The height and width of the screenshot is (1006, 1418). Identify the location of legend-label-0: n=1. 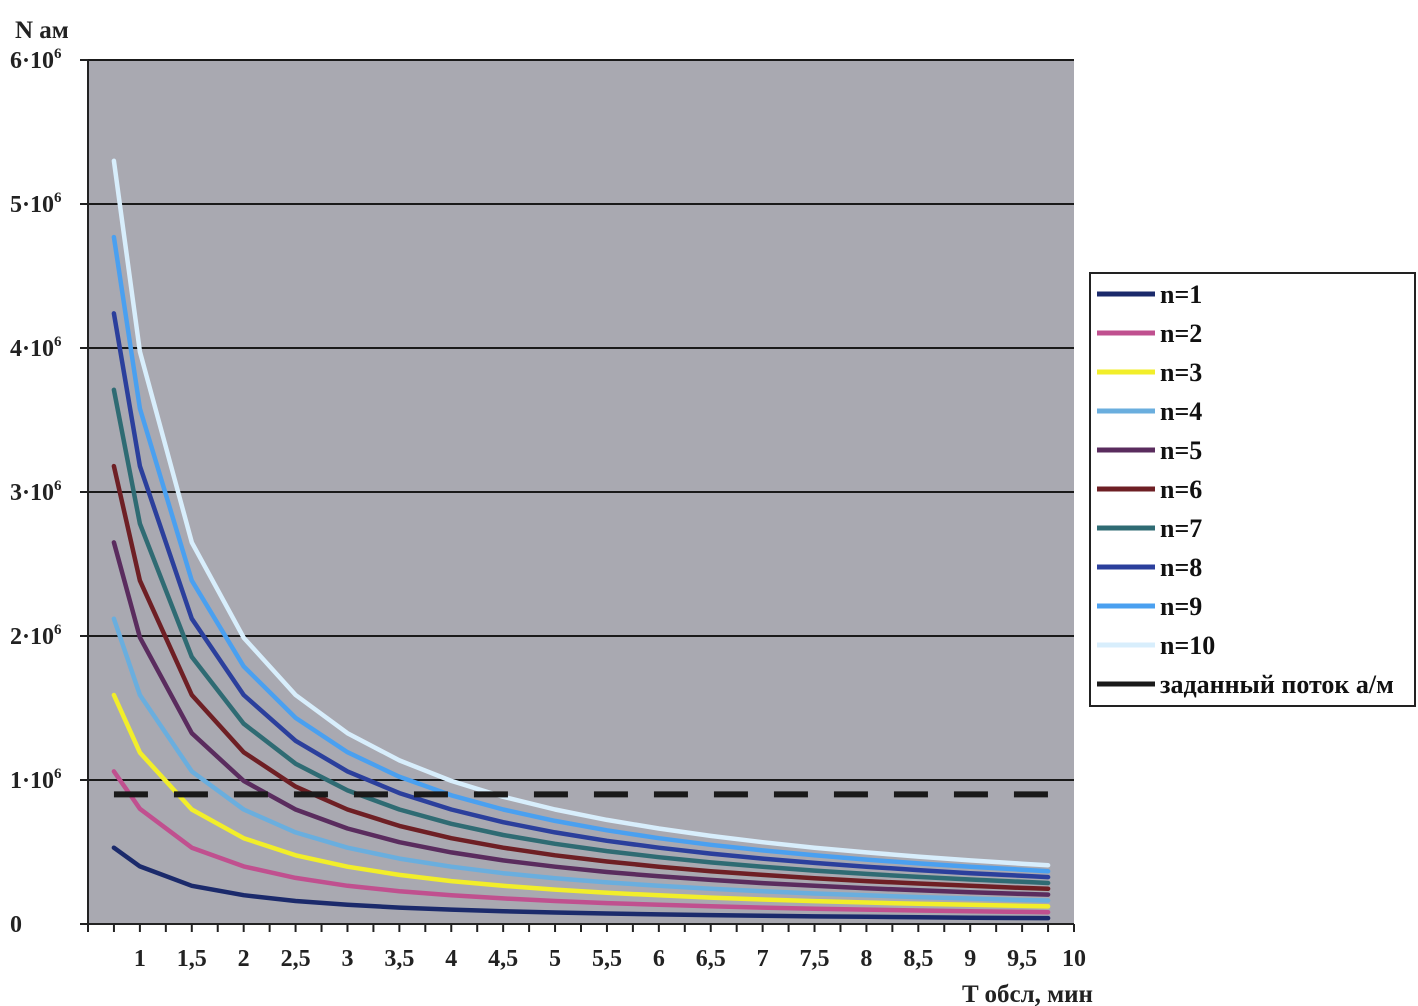
(1181, 294).